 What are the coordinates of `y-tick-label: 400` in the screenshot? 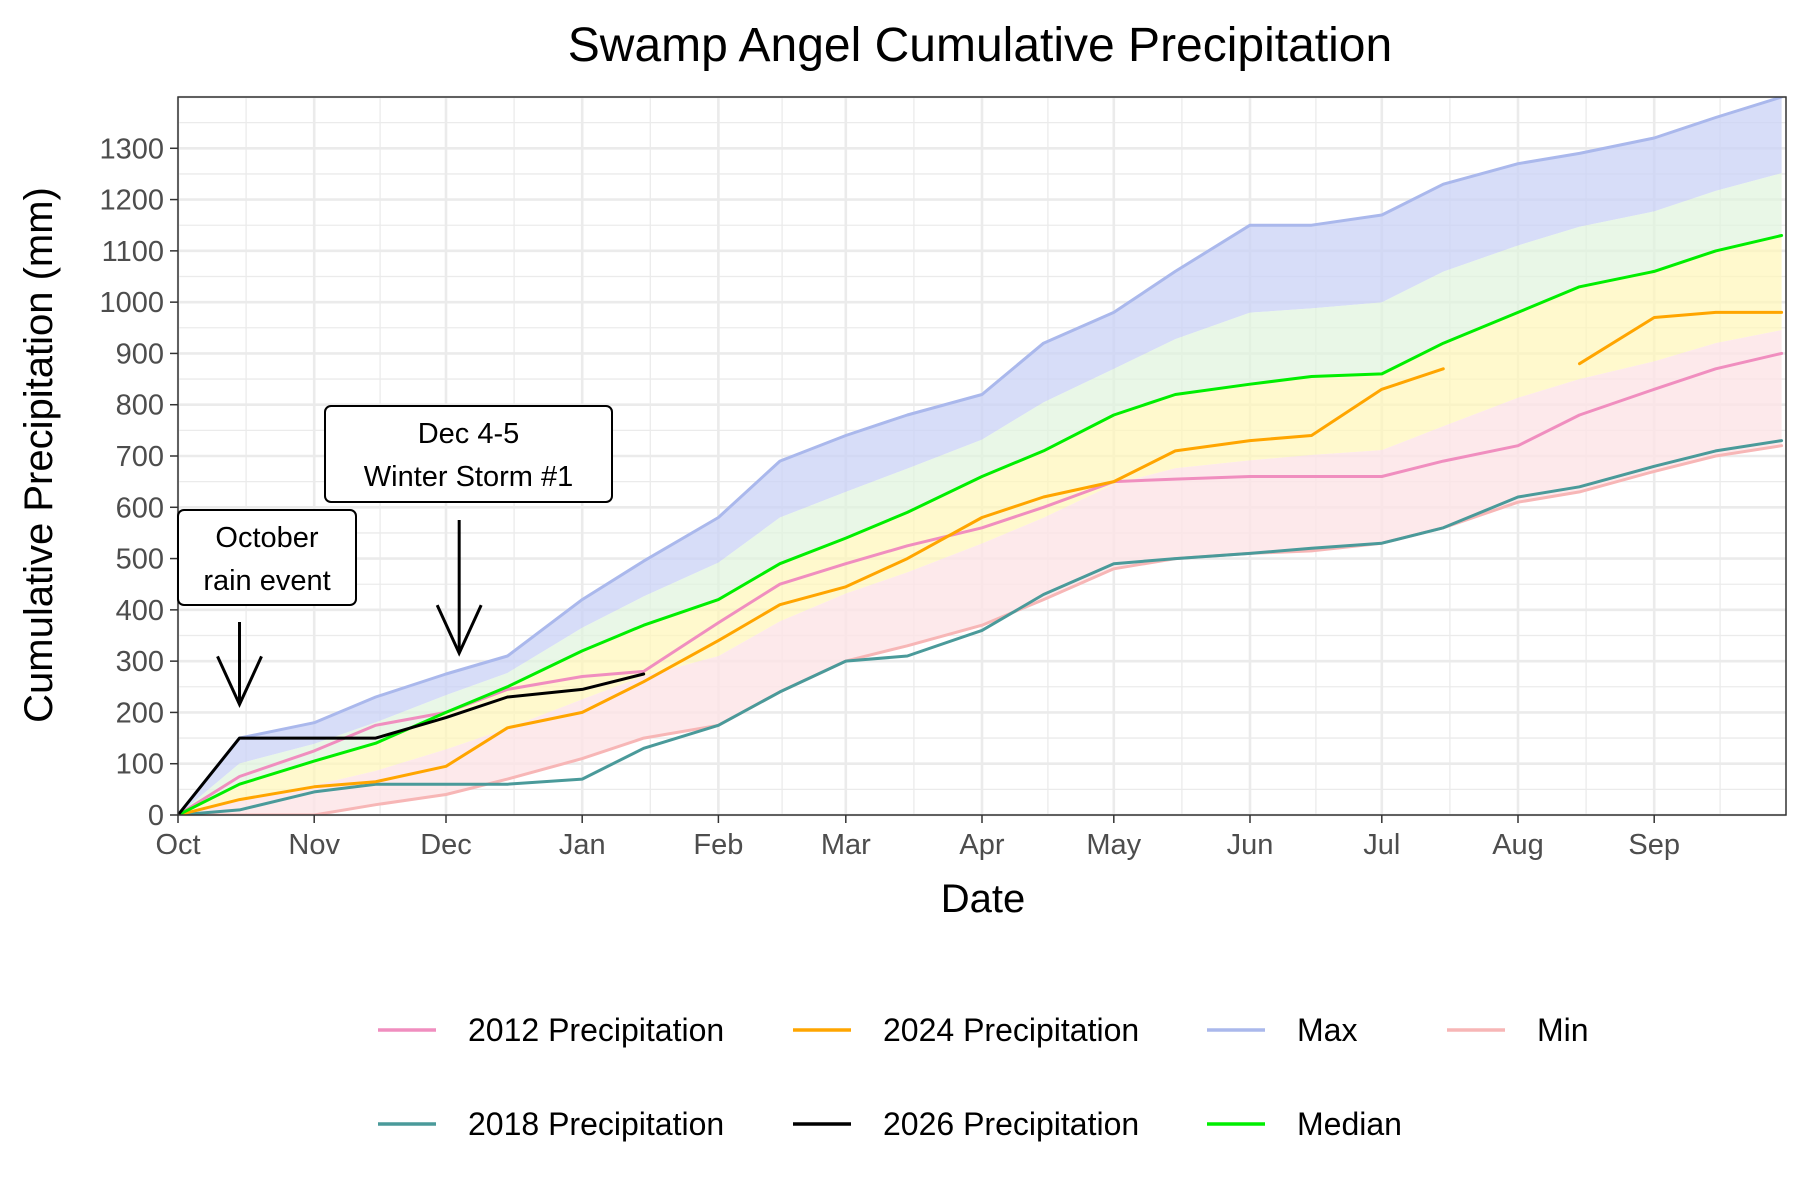 It's located at (140, 611).